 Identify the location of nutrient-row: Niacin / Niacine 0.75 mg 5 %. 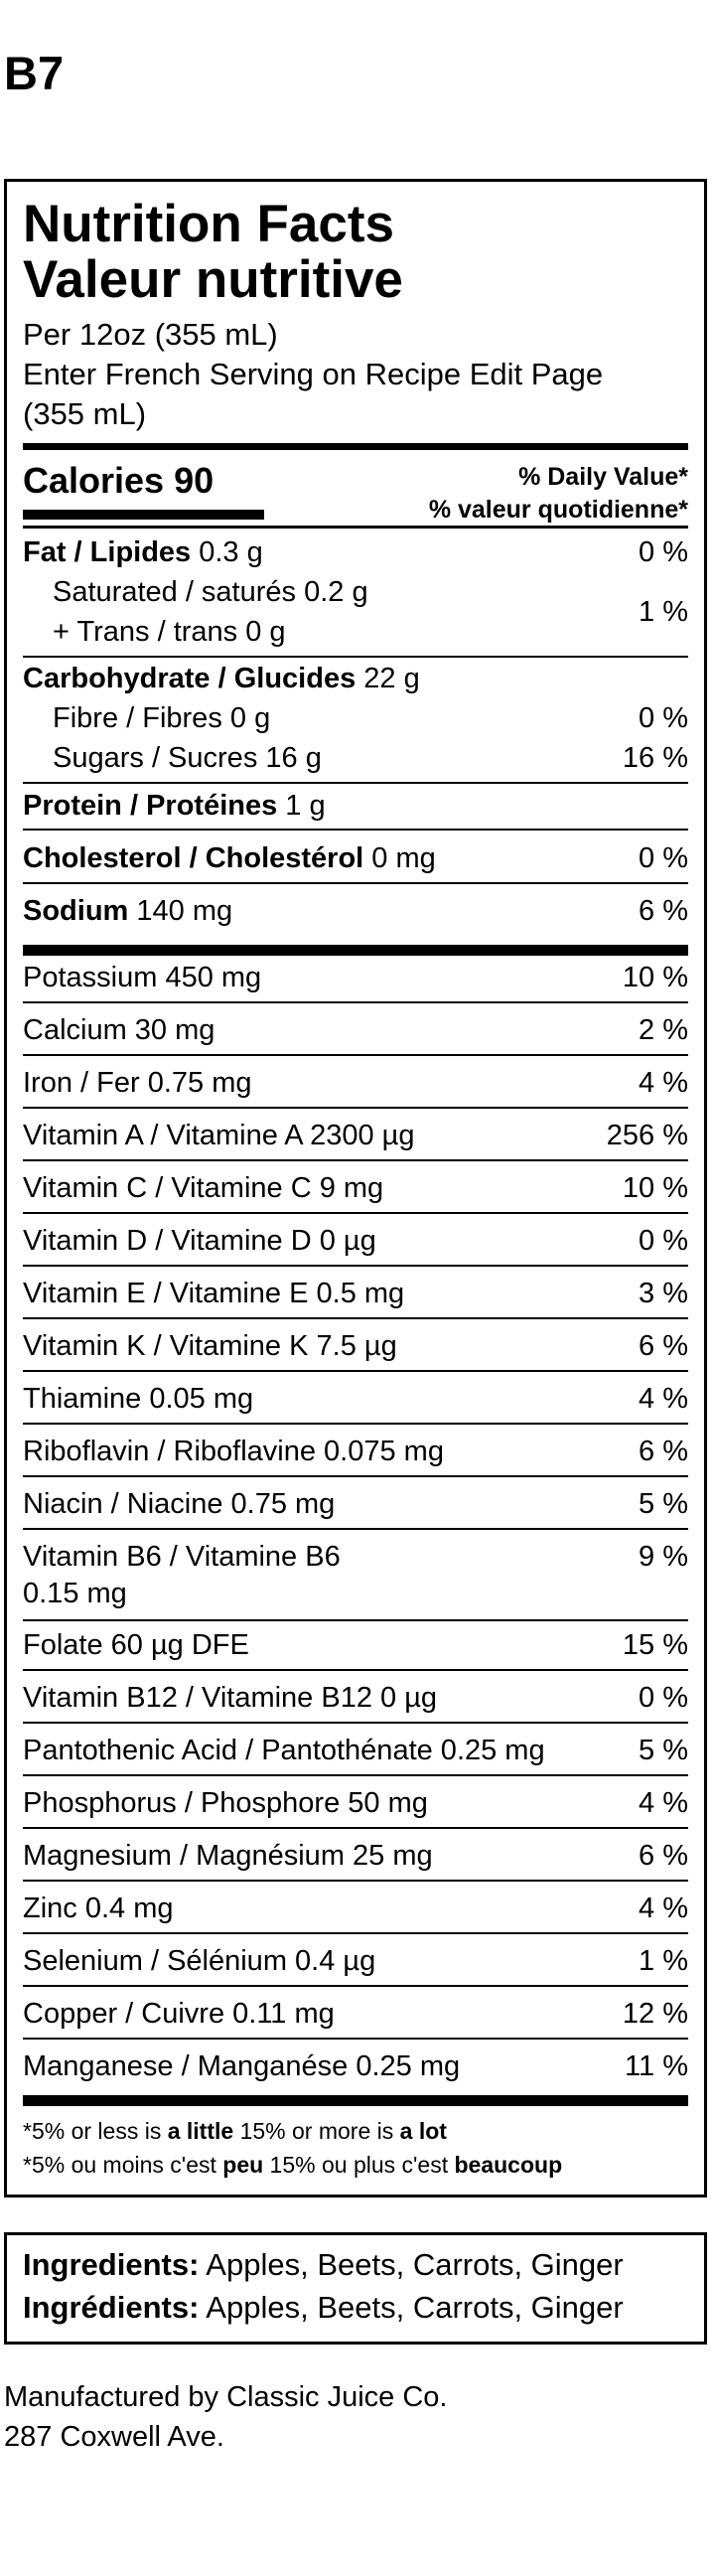
(356, 1504).